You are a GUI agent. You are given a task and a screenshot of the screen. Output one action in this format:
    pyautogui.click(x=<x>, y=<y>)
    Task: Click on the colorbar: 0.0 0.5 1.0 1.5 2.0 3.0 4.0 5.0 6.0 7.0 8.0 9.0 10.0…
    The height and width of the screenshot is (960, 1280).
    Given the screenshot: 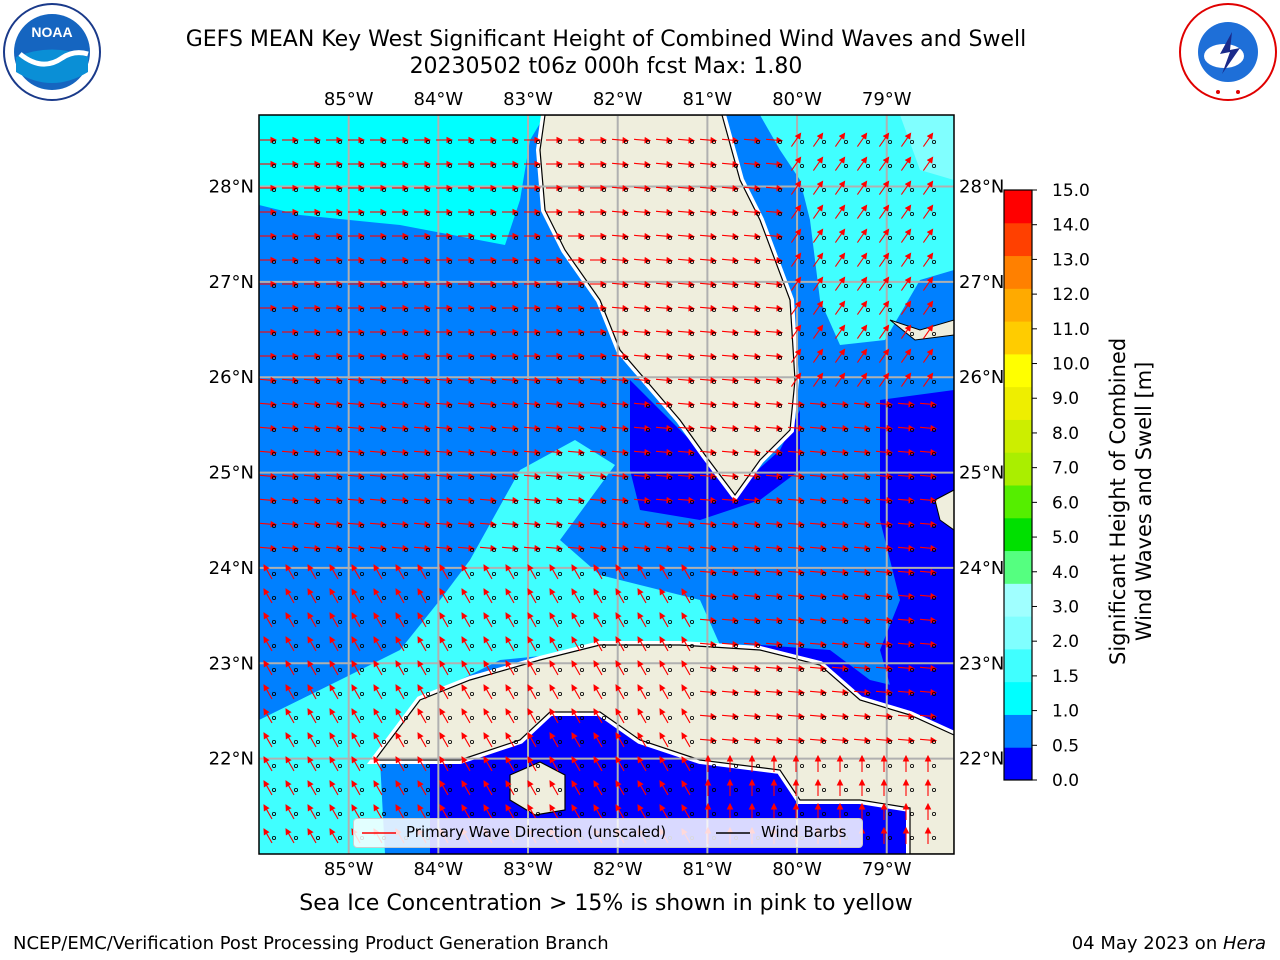 What is the action you would take?
    pyautogui.click(x=1046, y=486)
    